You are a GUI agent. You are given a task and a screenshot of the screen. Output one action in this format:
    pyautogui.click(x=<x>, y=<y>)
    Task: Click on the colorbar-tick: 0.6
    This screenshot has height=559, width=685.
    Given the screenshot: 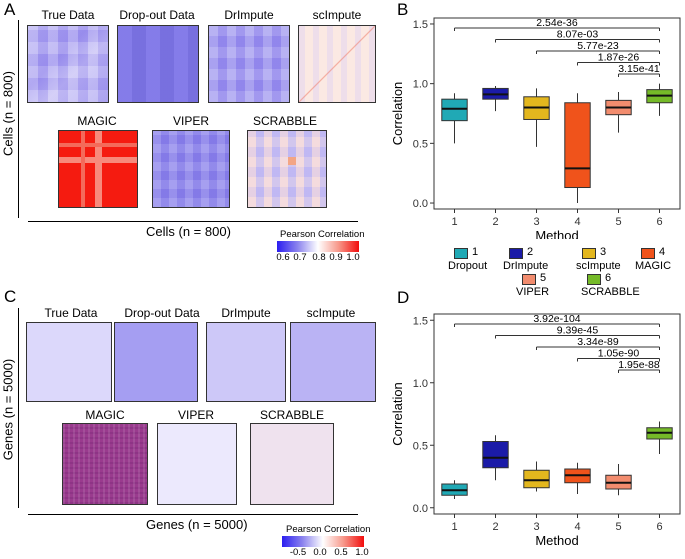 What is the action you would take?
    pyautogui.click(x=283, y=257)
    